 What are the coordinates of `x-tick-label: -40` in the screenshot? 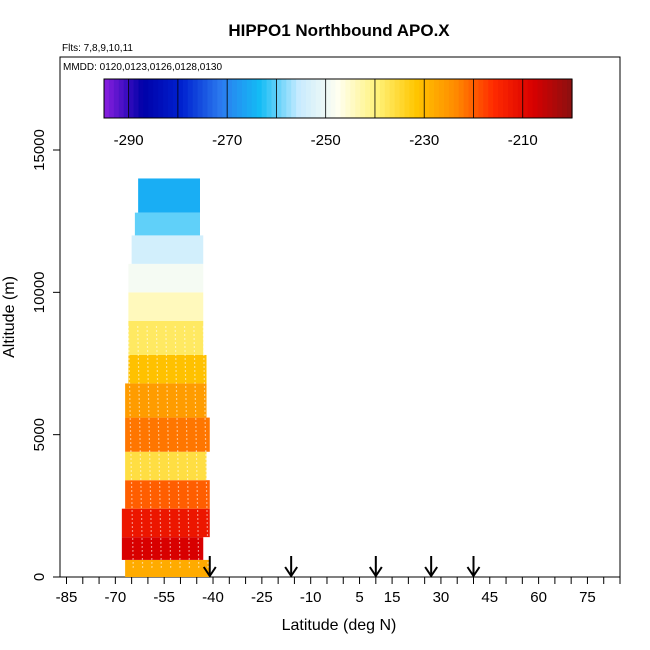 It's located at (213, 597).